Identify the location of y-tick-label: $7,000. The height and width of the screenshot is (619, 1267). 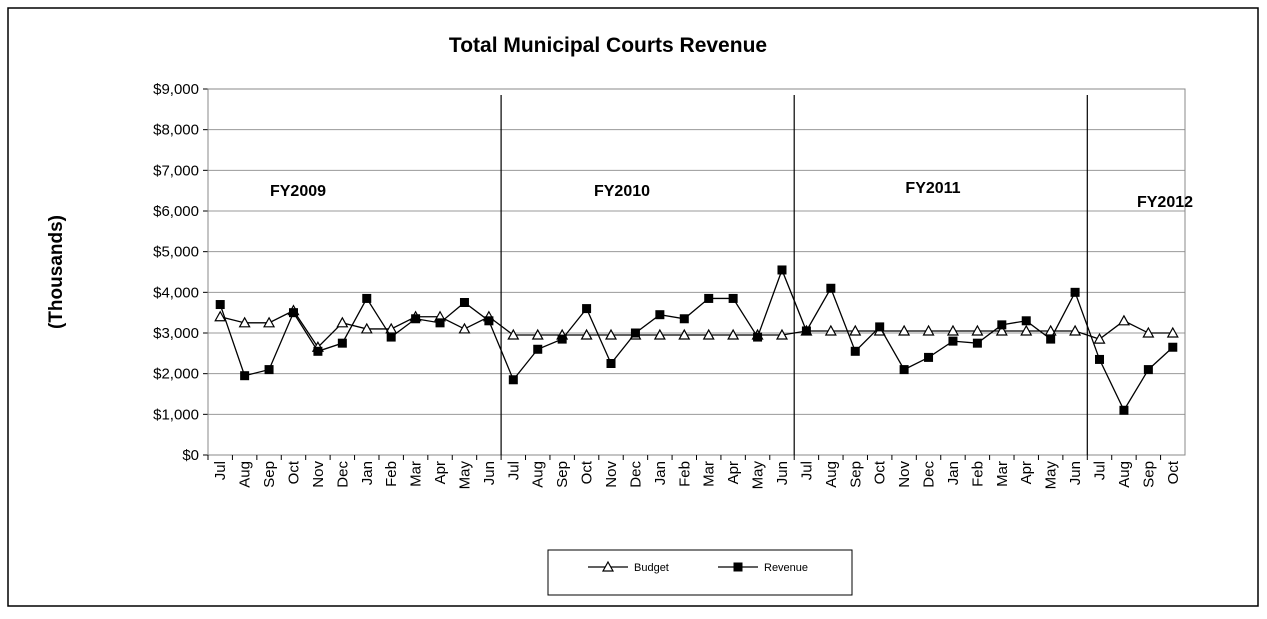
(176, 170).